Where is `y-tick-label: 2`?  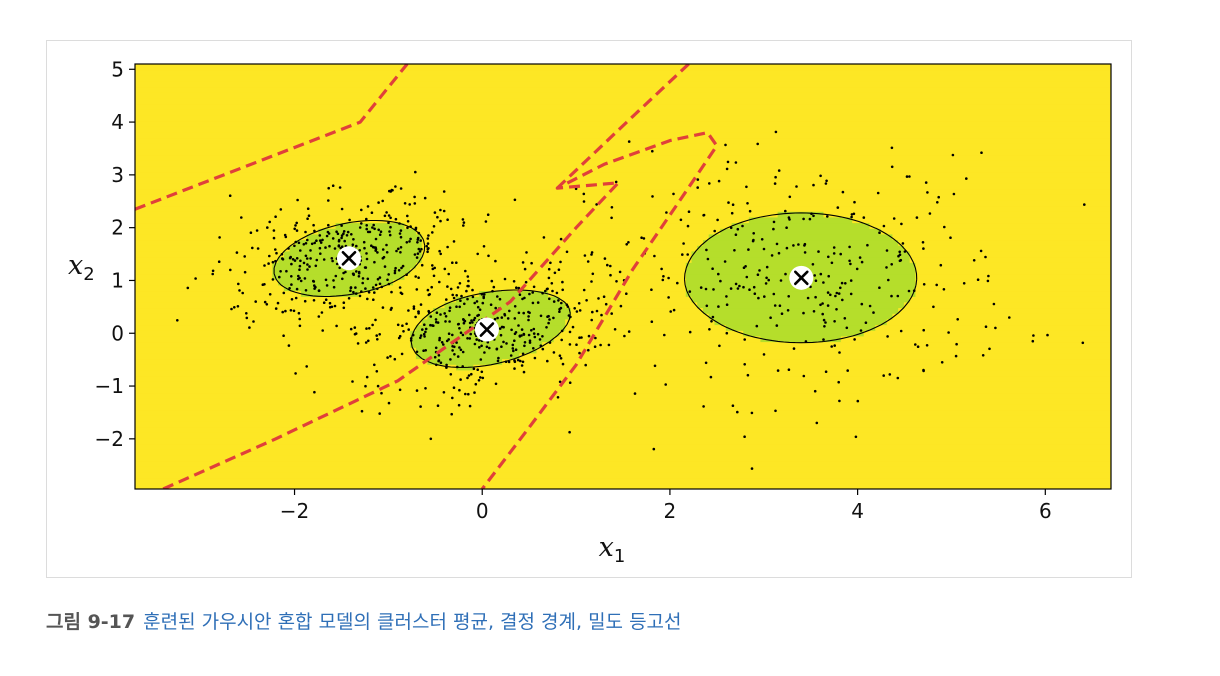 y-tick-label: 2 is located at coordinates (117, 228).